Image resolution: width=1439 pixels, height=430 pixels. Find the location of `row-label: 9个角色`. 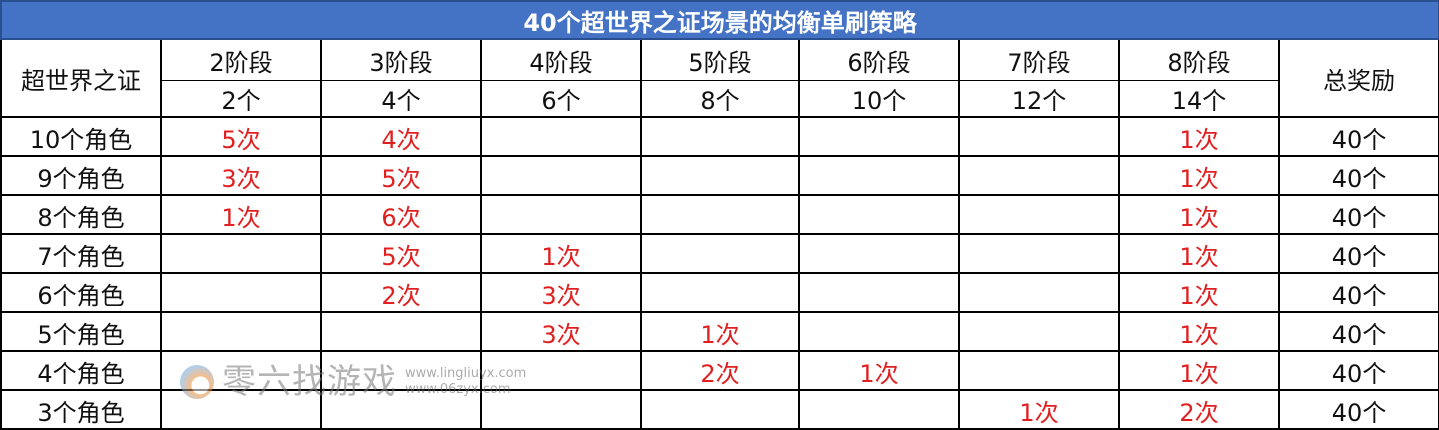

row-label: 9个角色 is located at coordinates (81, 175).